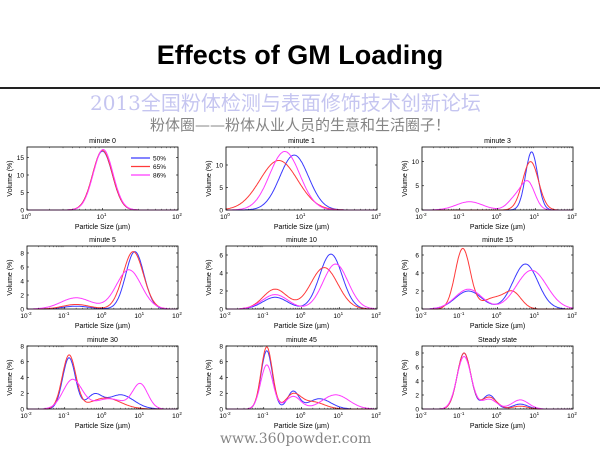 This screenshot has height=450, width=600. What do you see at coordinates (497, 141) in the screenshot?
I see `chart-title: minute 3` at bounding box center [497, 141].